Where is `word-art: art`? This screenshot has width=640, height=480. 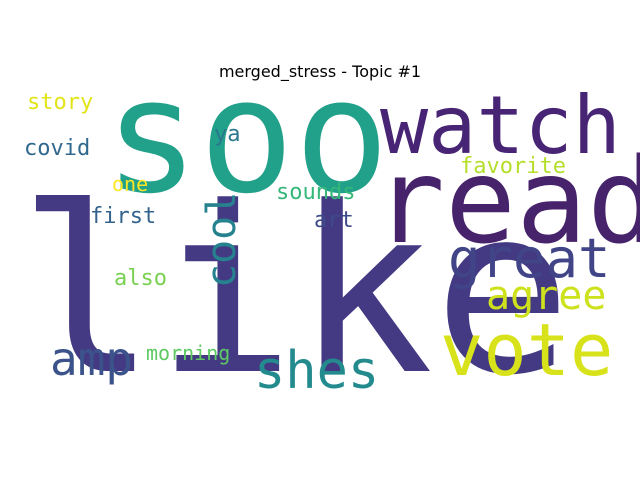 word-art: art is located at coordinates (334, 220).